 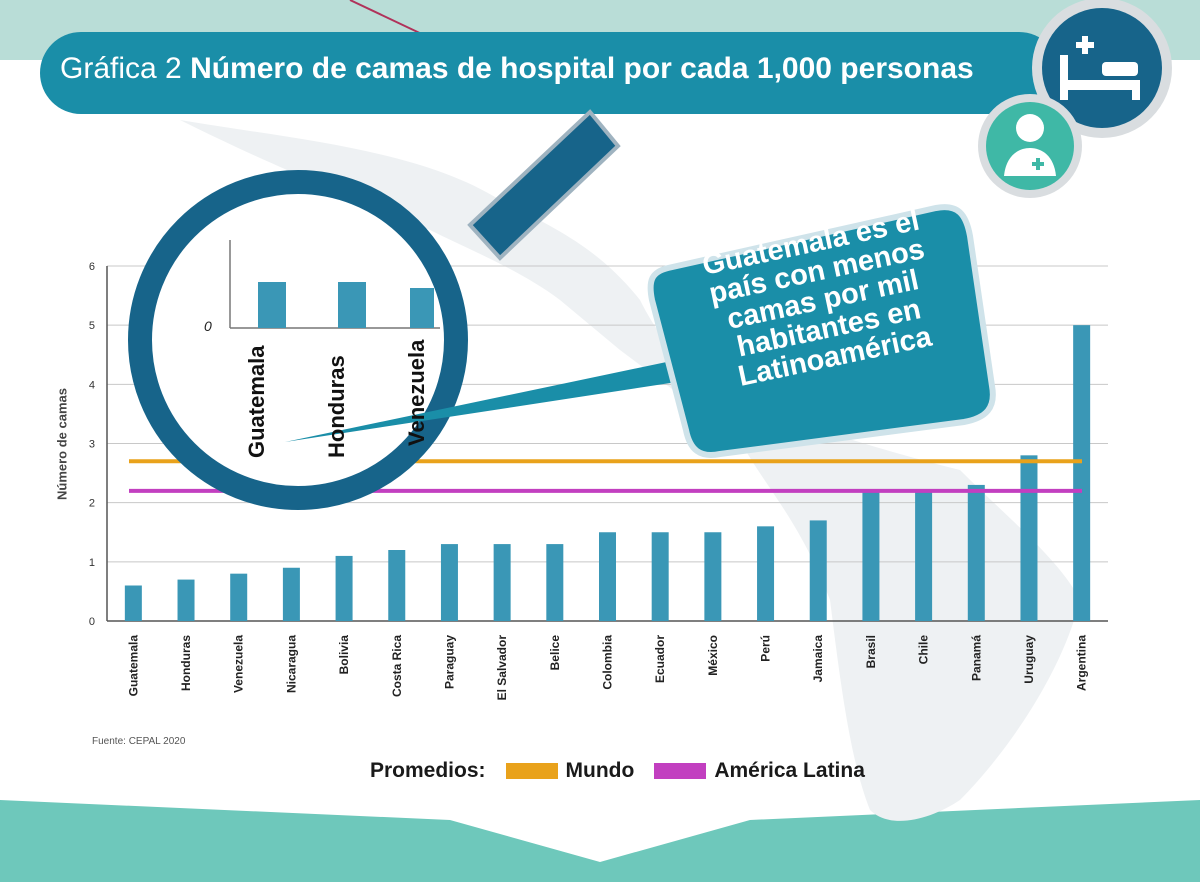 I want to click on legend: Promedios: Mundo América Latina, so click(x=617, y=771).